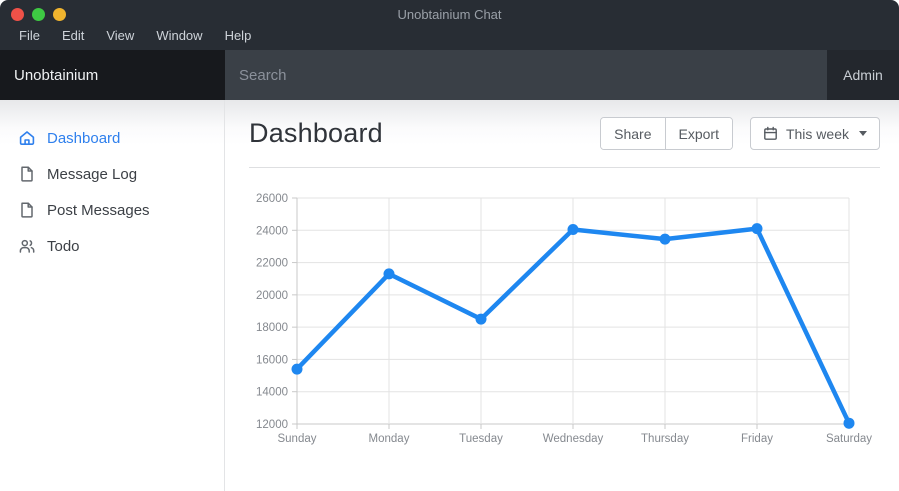 The image size is (899, 491). What do you see at coordinates (740, 133) in the screenshot?
I see `page-actions: Share Export This week` at bounding box center [740, 133].